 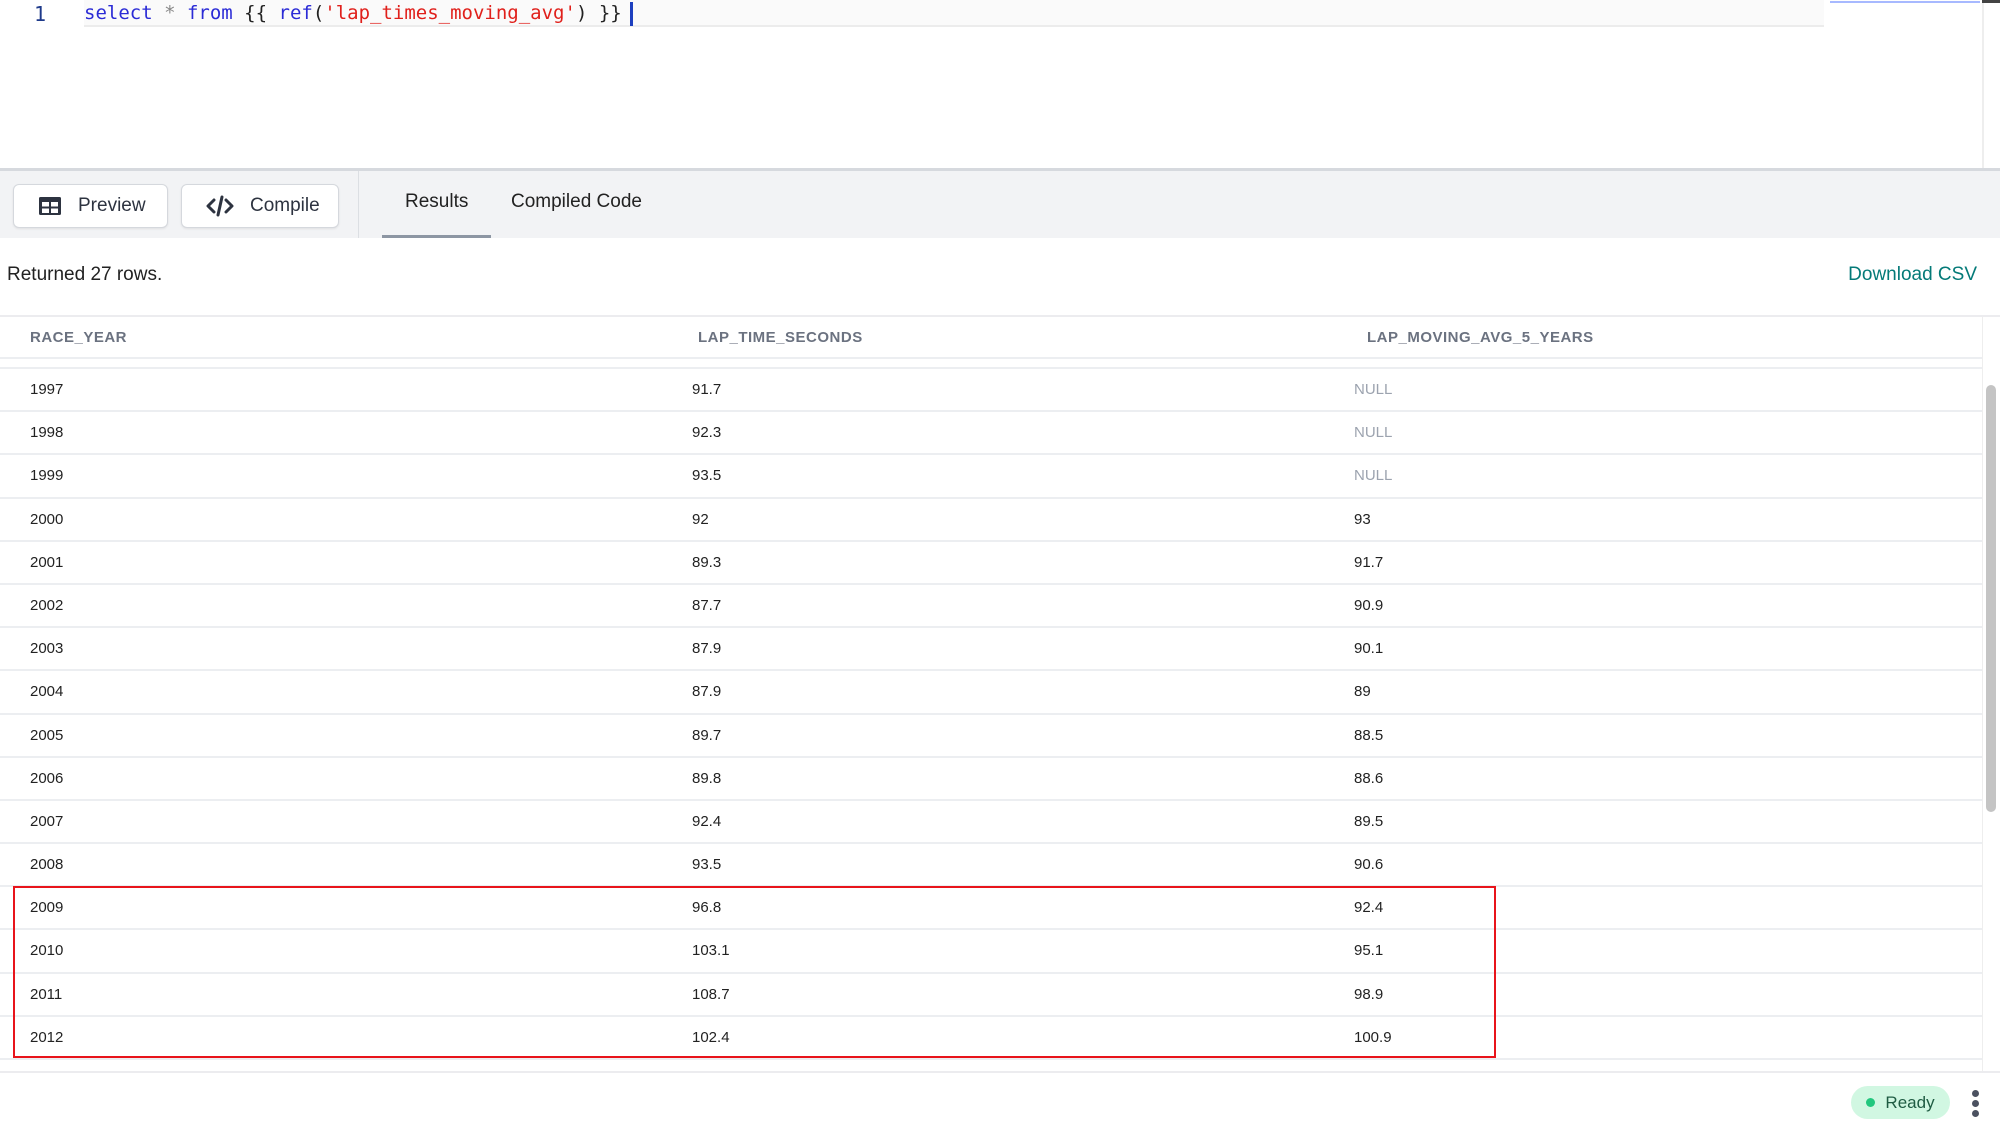 What do you see at coordinates (47, 433) in the screenshot?
I see `cell-race-year: 1998` at bounding box center [47, 433].